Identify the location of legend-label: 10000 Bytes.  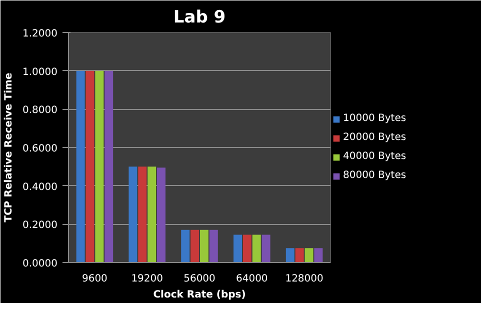
(374, 118).